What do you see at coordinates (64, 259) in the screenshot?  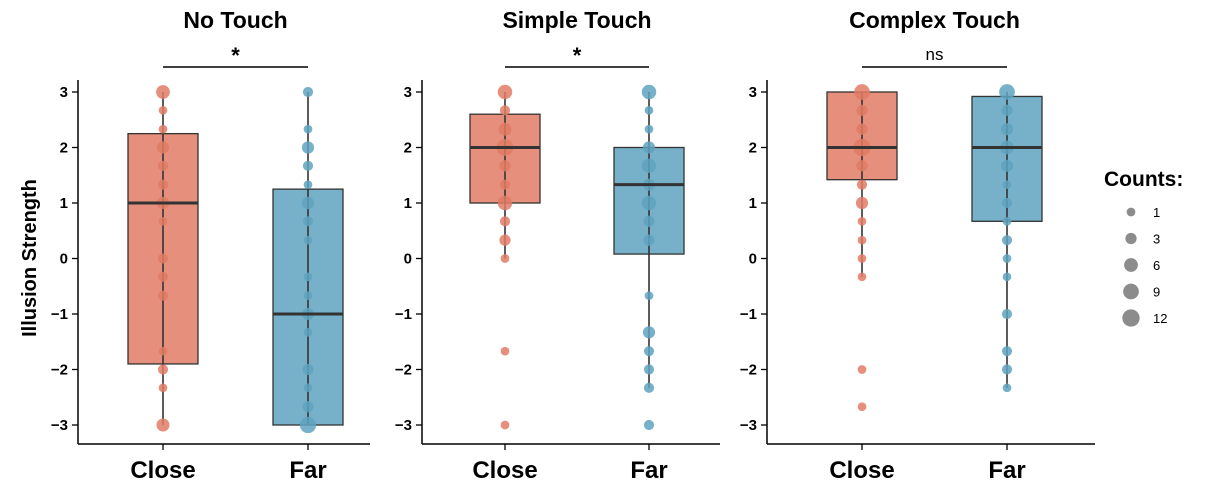 I see `y-tick-label: 0` at bounding box center [64, 259].